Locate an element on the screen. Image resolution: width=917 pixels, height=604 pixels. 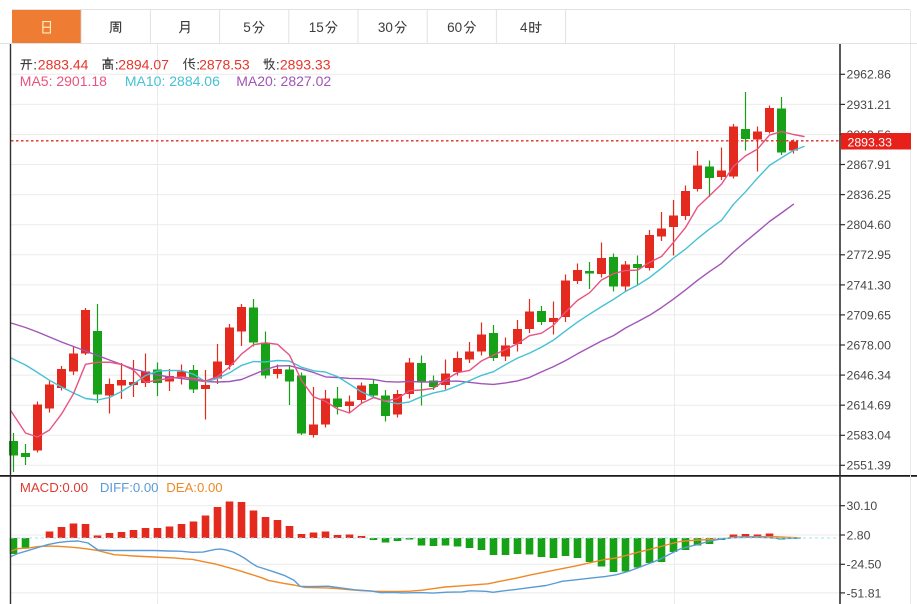
svg-text: 2.80 is located at coordinates (859, 535).